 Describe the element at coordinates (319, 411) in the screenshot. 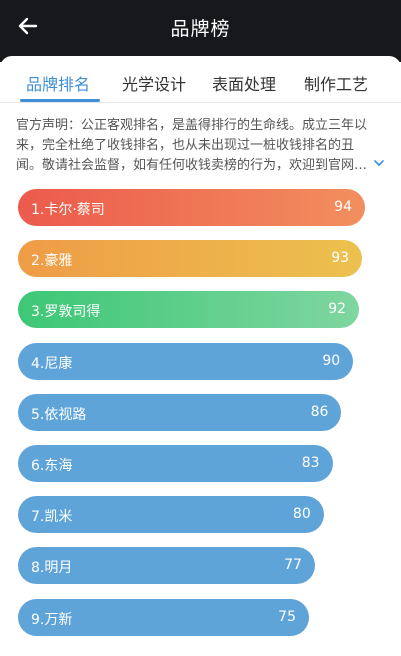

I see `brand-score: 86` at that location.